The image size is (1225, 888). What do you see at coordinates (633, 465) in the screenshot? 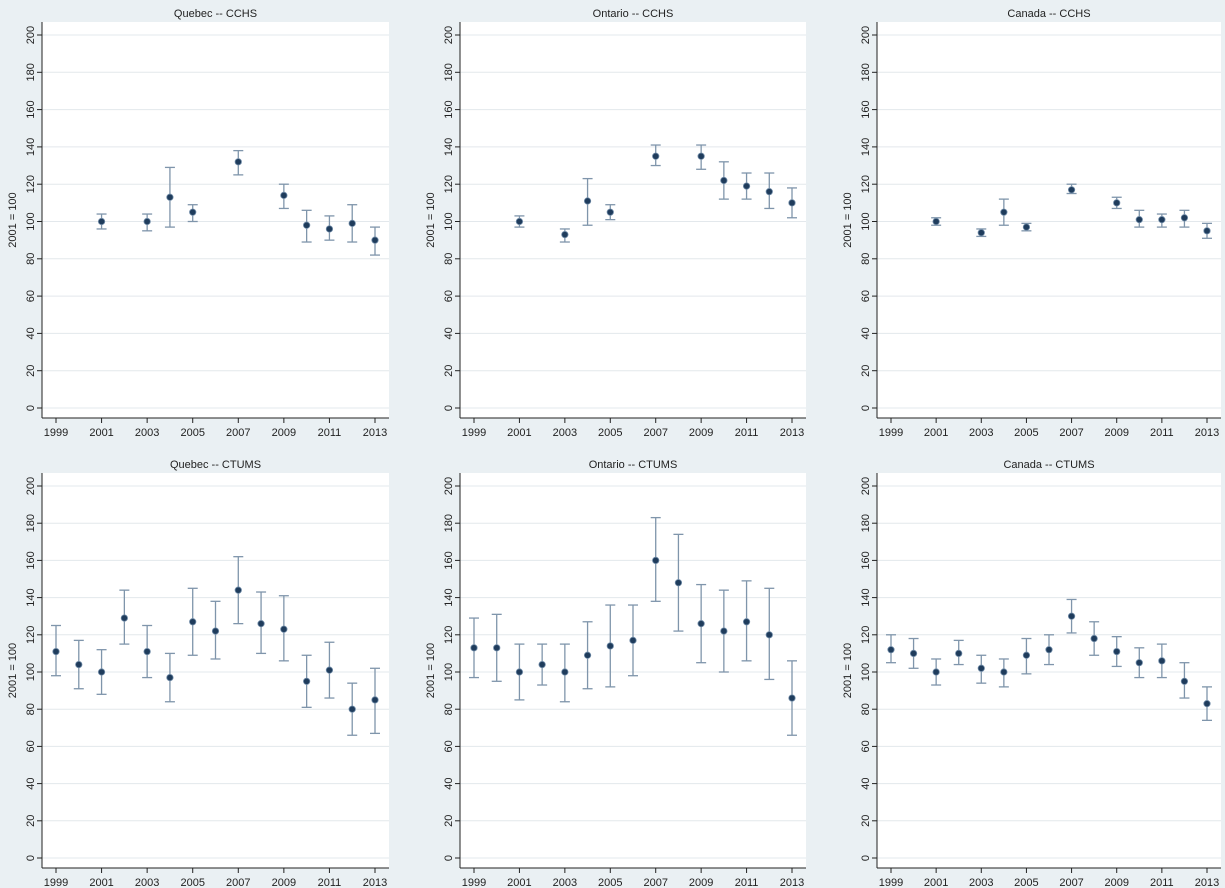
I see `panel-title: Ontario -- CTUMS` at bounding box center [633, 465].